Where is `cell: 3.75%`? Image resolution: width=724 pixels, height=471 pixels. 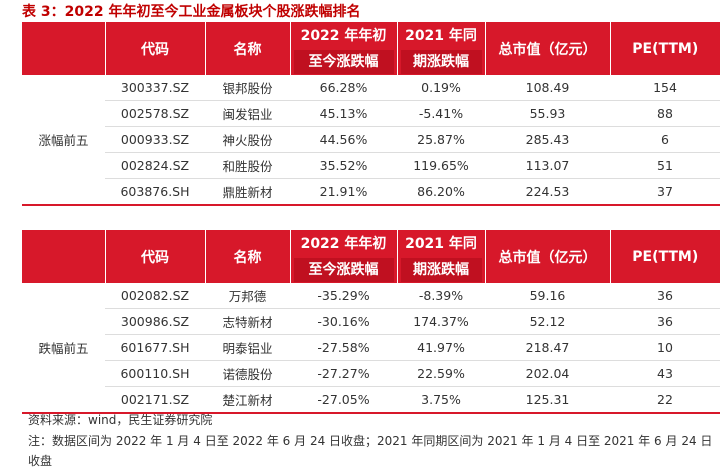 cell: 3.75% is located at coordinates (441, 400).